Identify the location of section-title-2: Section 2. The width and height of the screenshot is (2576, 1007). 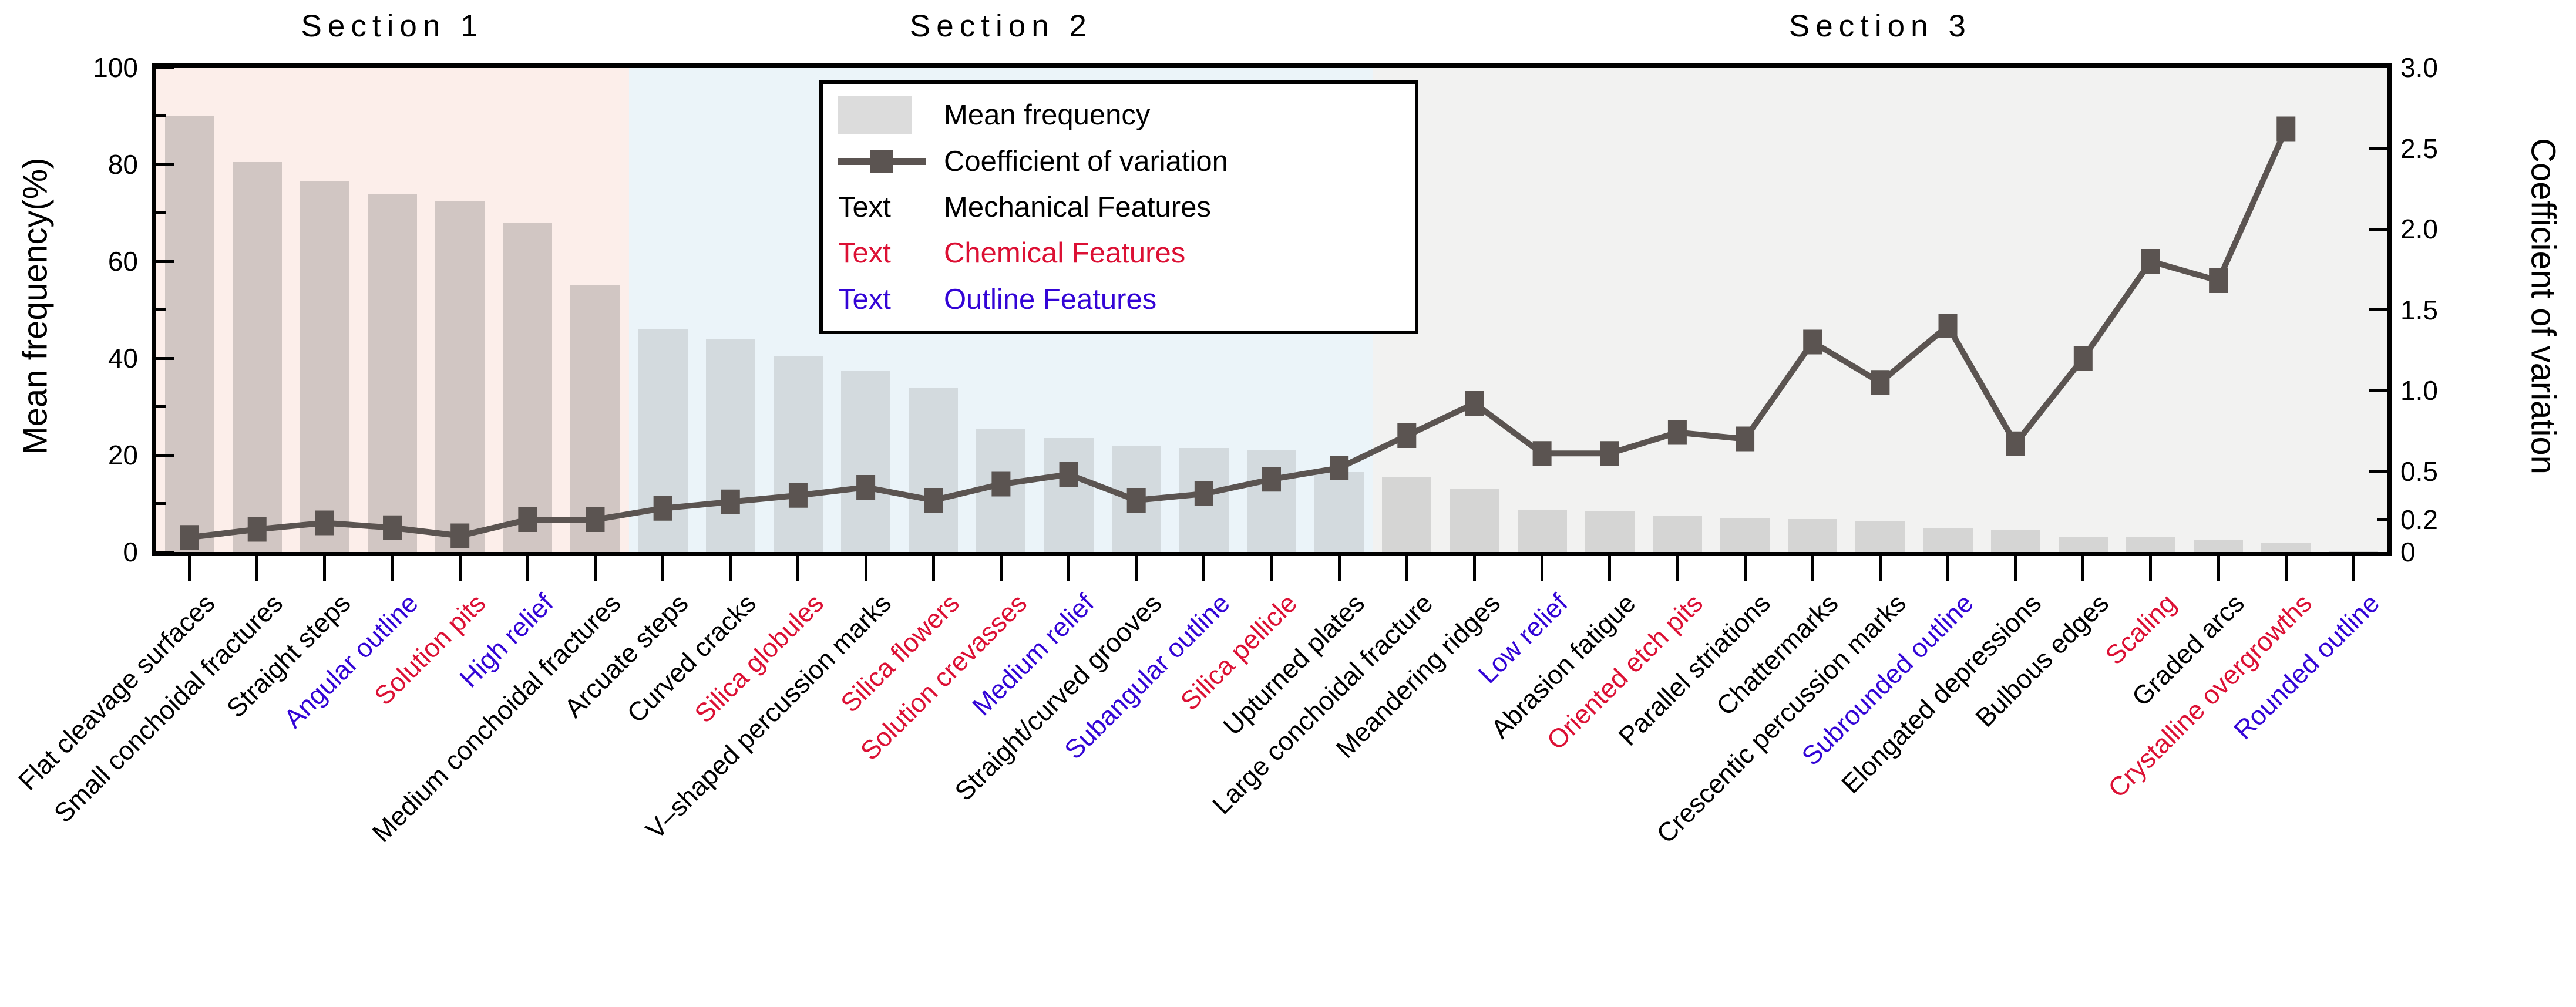
(1001, 26).